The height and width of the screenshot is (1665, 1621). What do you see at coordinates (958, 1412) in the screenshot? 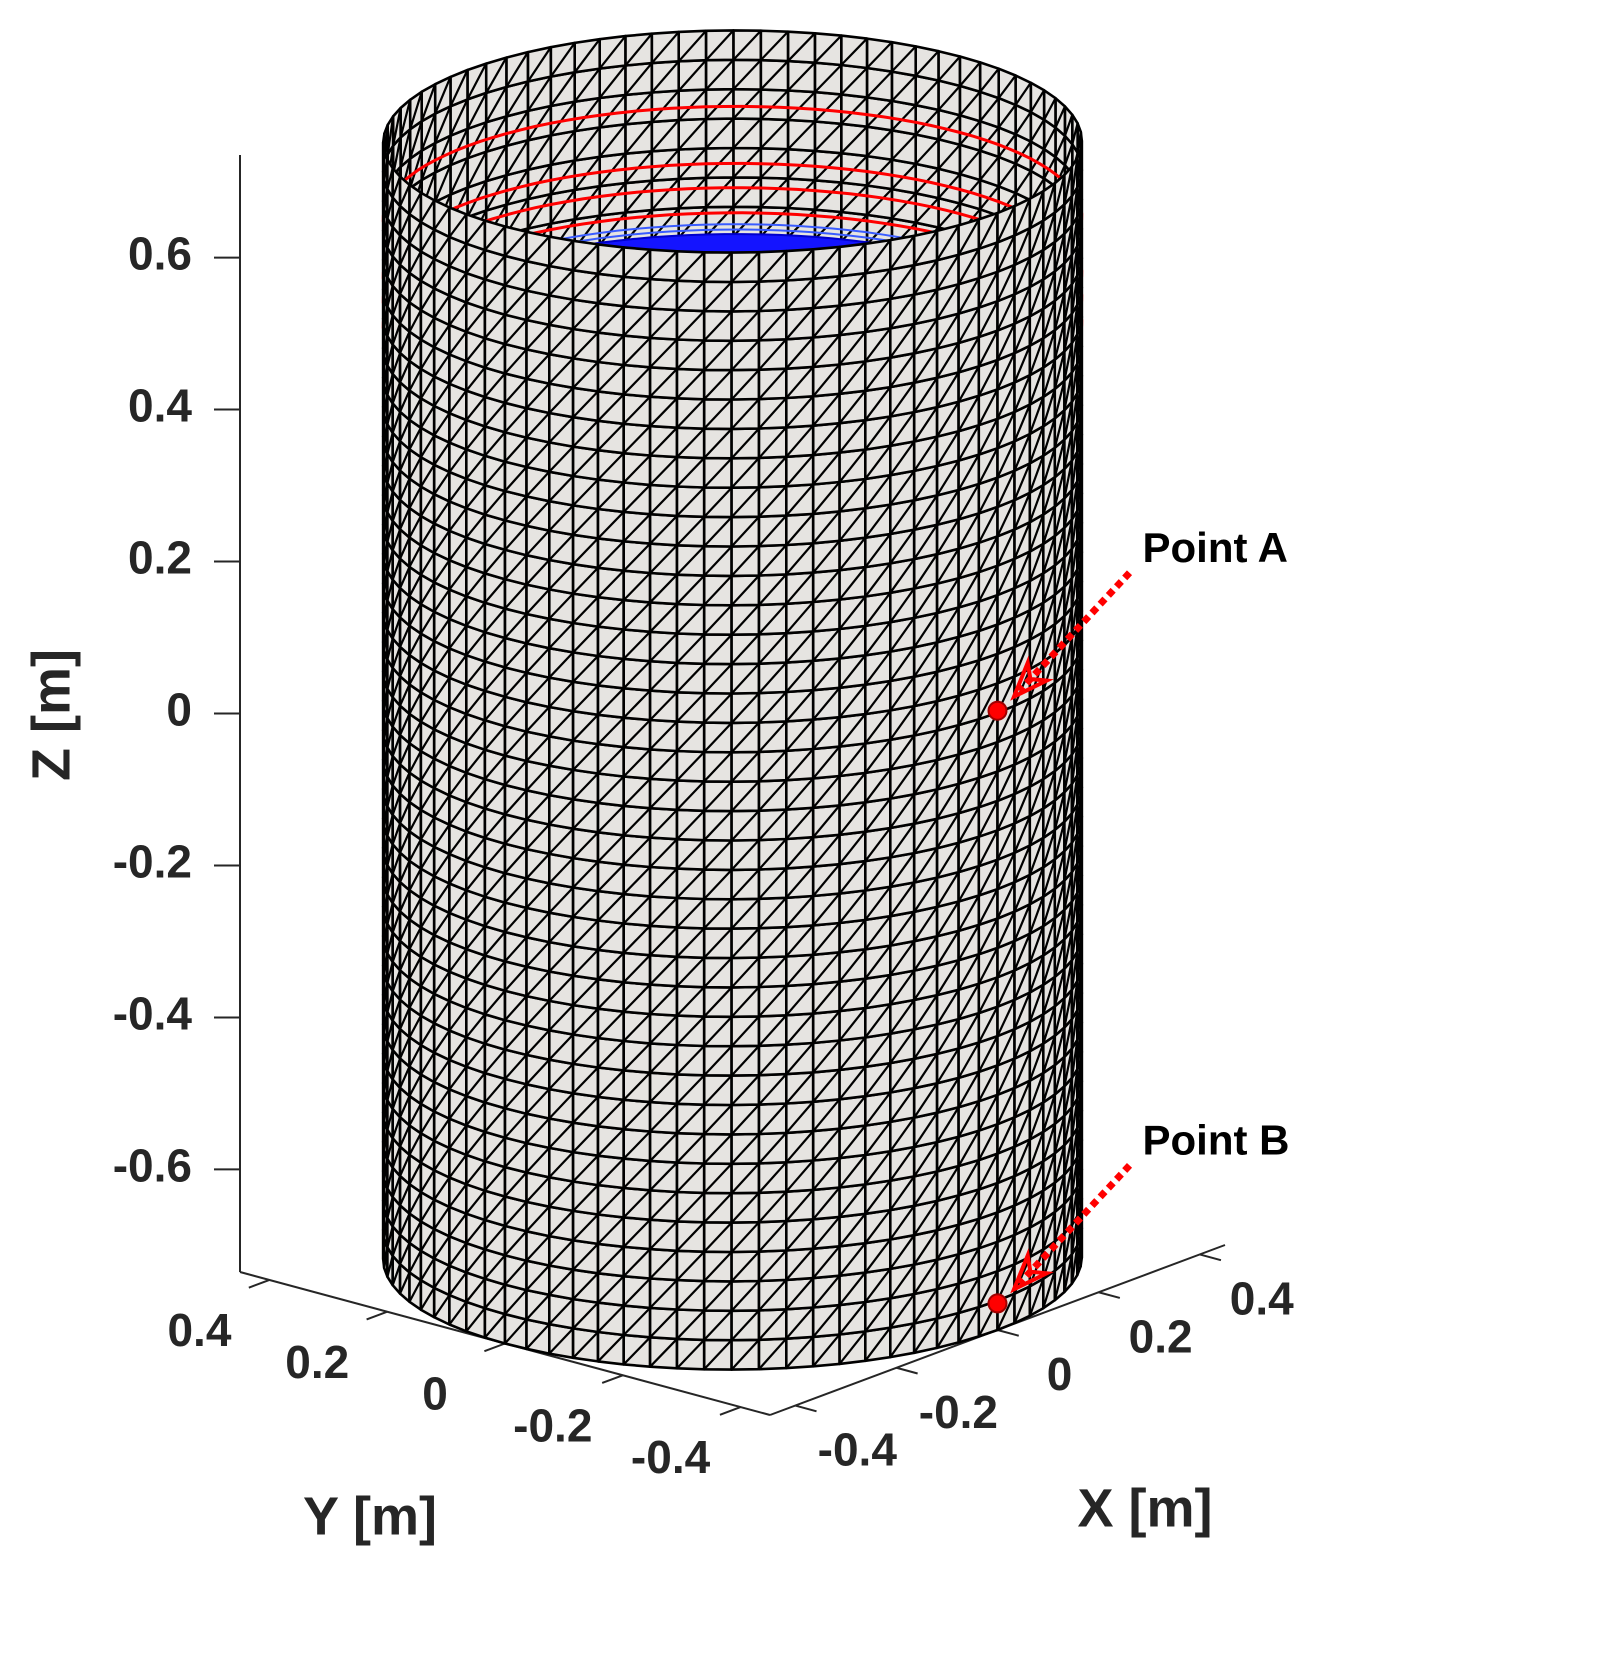
I see `x-tick-label: -0.2` at bounding box center [958, 1412].